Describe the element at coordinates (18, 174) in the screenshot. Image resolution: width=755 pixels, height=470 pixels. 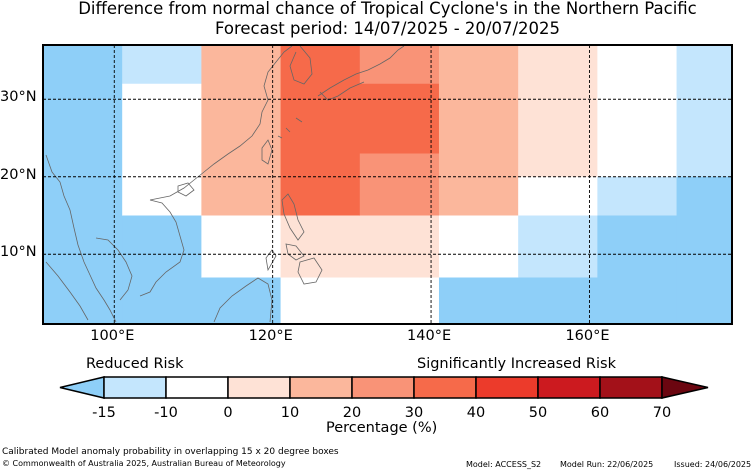
I see `latitude-label: 20°N` at that location.